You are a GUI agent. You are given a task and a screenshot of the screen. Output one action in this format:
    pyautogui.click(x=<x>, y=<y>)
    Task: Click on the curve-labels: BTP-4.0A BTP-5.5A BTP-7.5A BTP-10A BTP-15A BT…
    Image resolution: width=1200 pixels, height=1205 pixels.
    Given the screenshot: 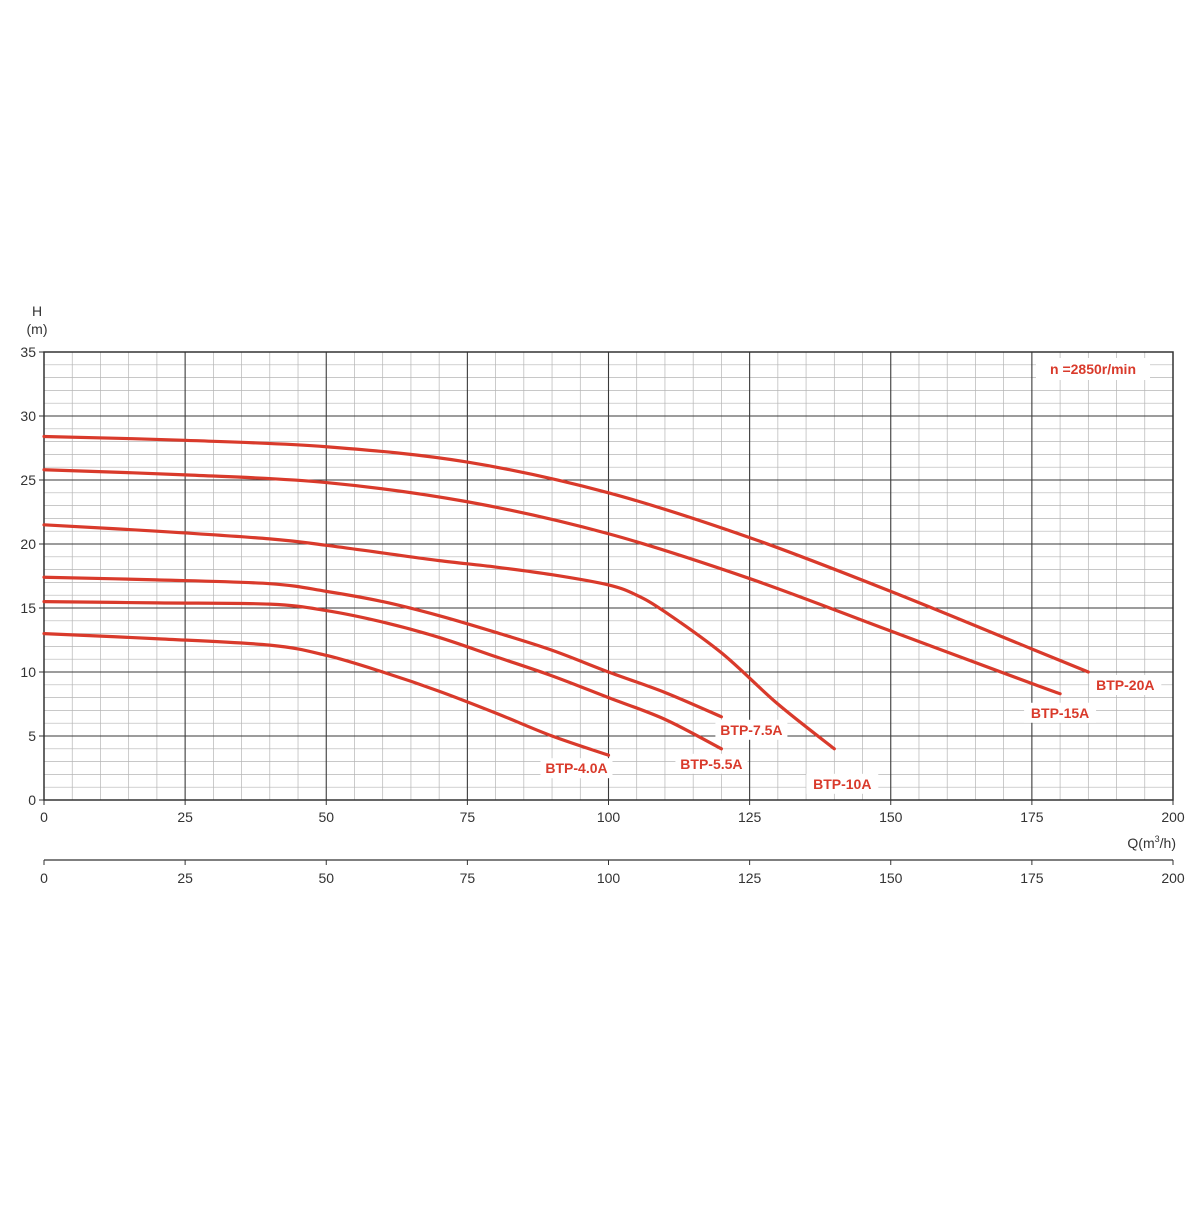 What is the action you would take?
    pyautogui.click(x=851, y=734)
    